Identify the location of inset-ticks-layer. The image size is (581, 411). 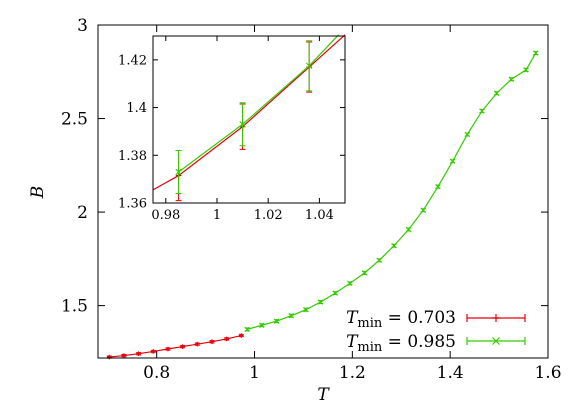
(249, 120).